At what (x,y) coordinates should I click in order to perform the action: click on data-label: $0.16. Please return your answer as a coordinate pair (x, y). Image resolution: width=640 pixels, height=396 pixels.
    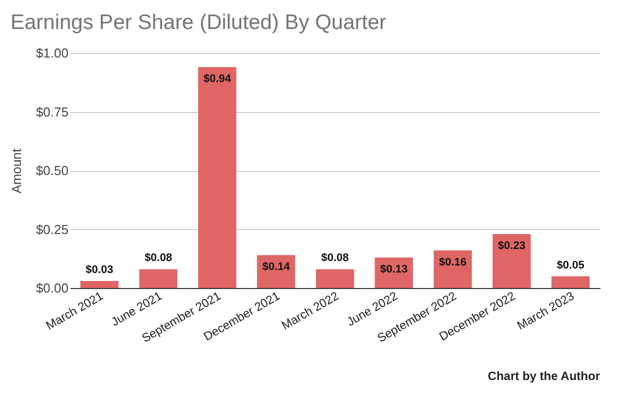
    Looking at the image, I should click on (453, 262).